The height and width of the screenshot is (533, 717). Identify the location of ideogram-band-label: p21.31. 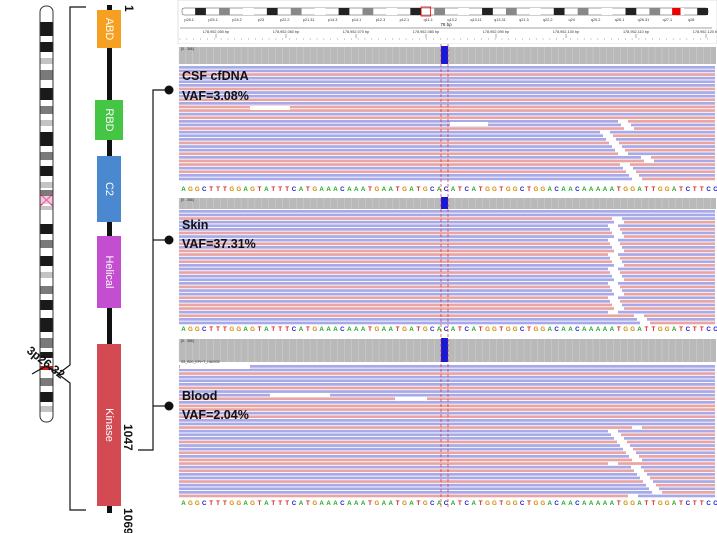
(309, 20).